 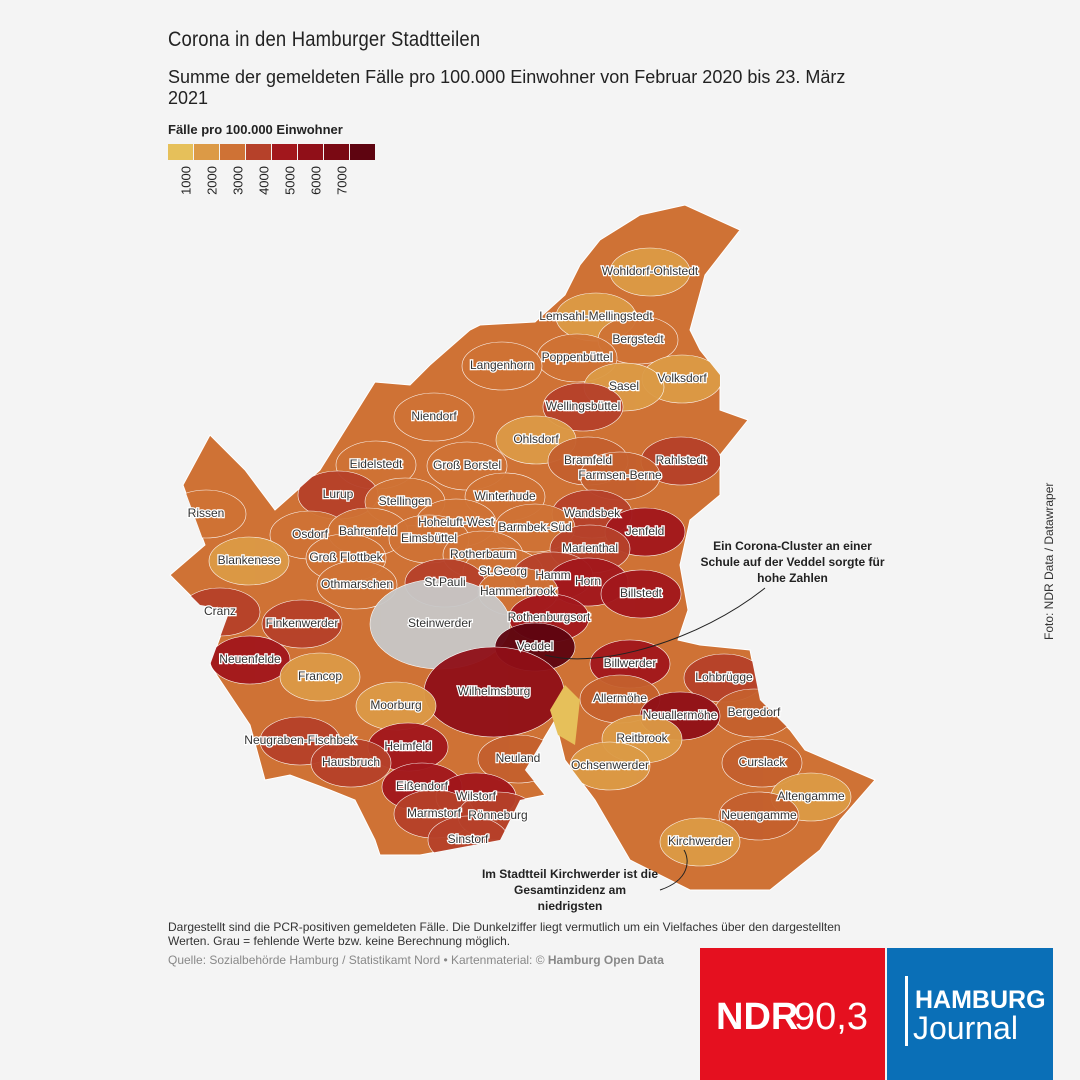 What do you see at coordinates (577, 357) in the screenshot?
I see `district-label: Poppenbüttel` at bounding box center [577, 357].